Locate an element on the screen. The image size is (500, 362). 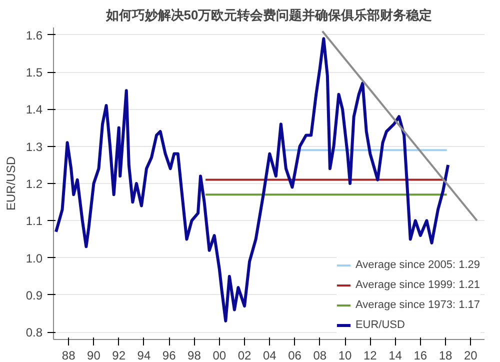
legend-label: Average since 1999: 1.21 is located at coordinates (417, 285).